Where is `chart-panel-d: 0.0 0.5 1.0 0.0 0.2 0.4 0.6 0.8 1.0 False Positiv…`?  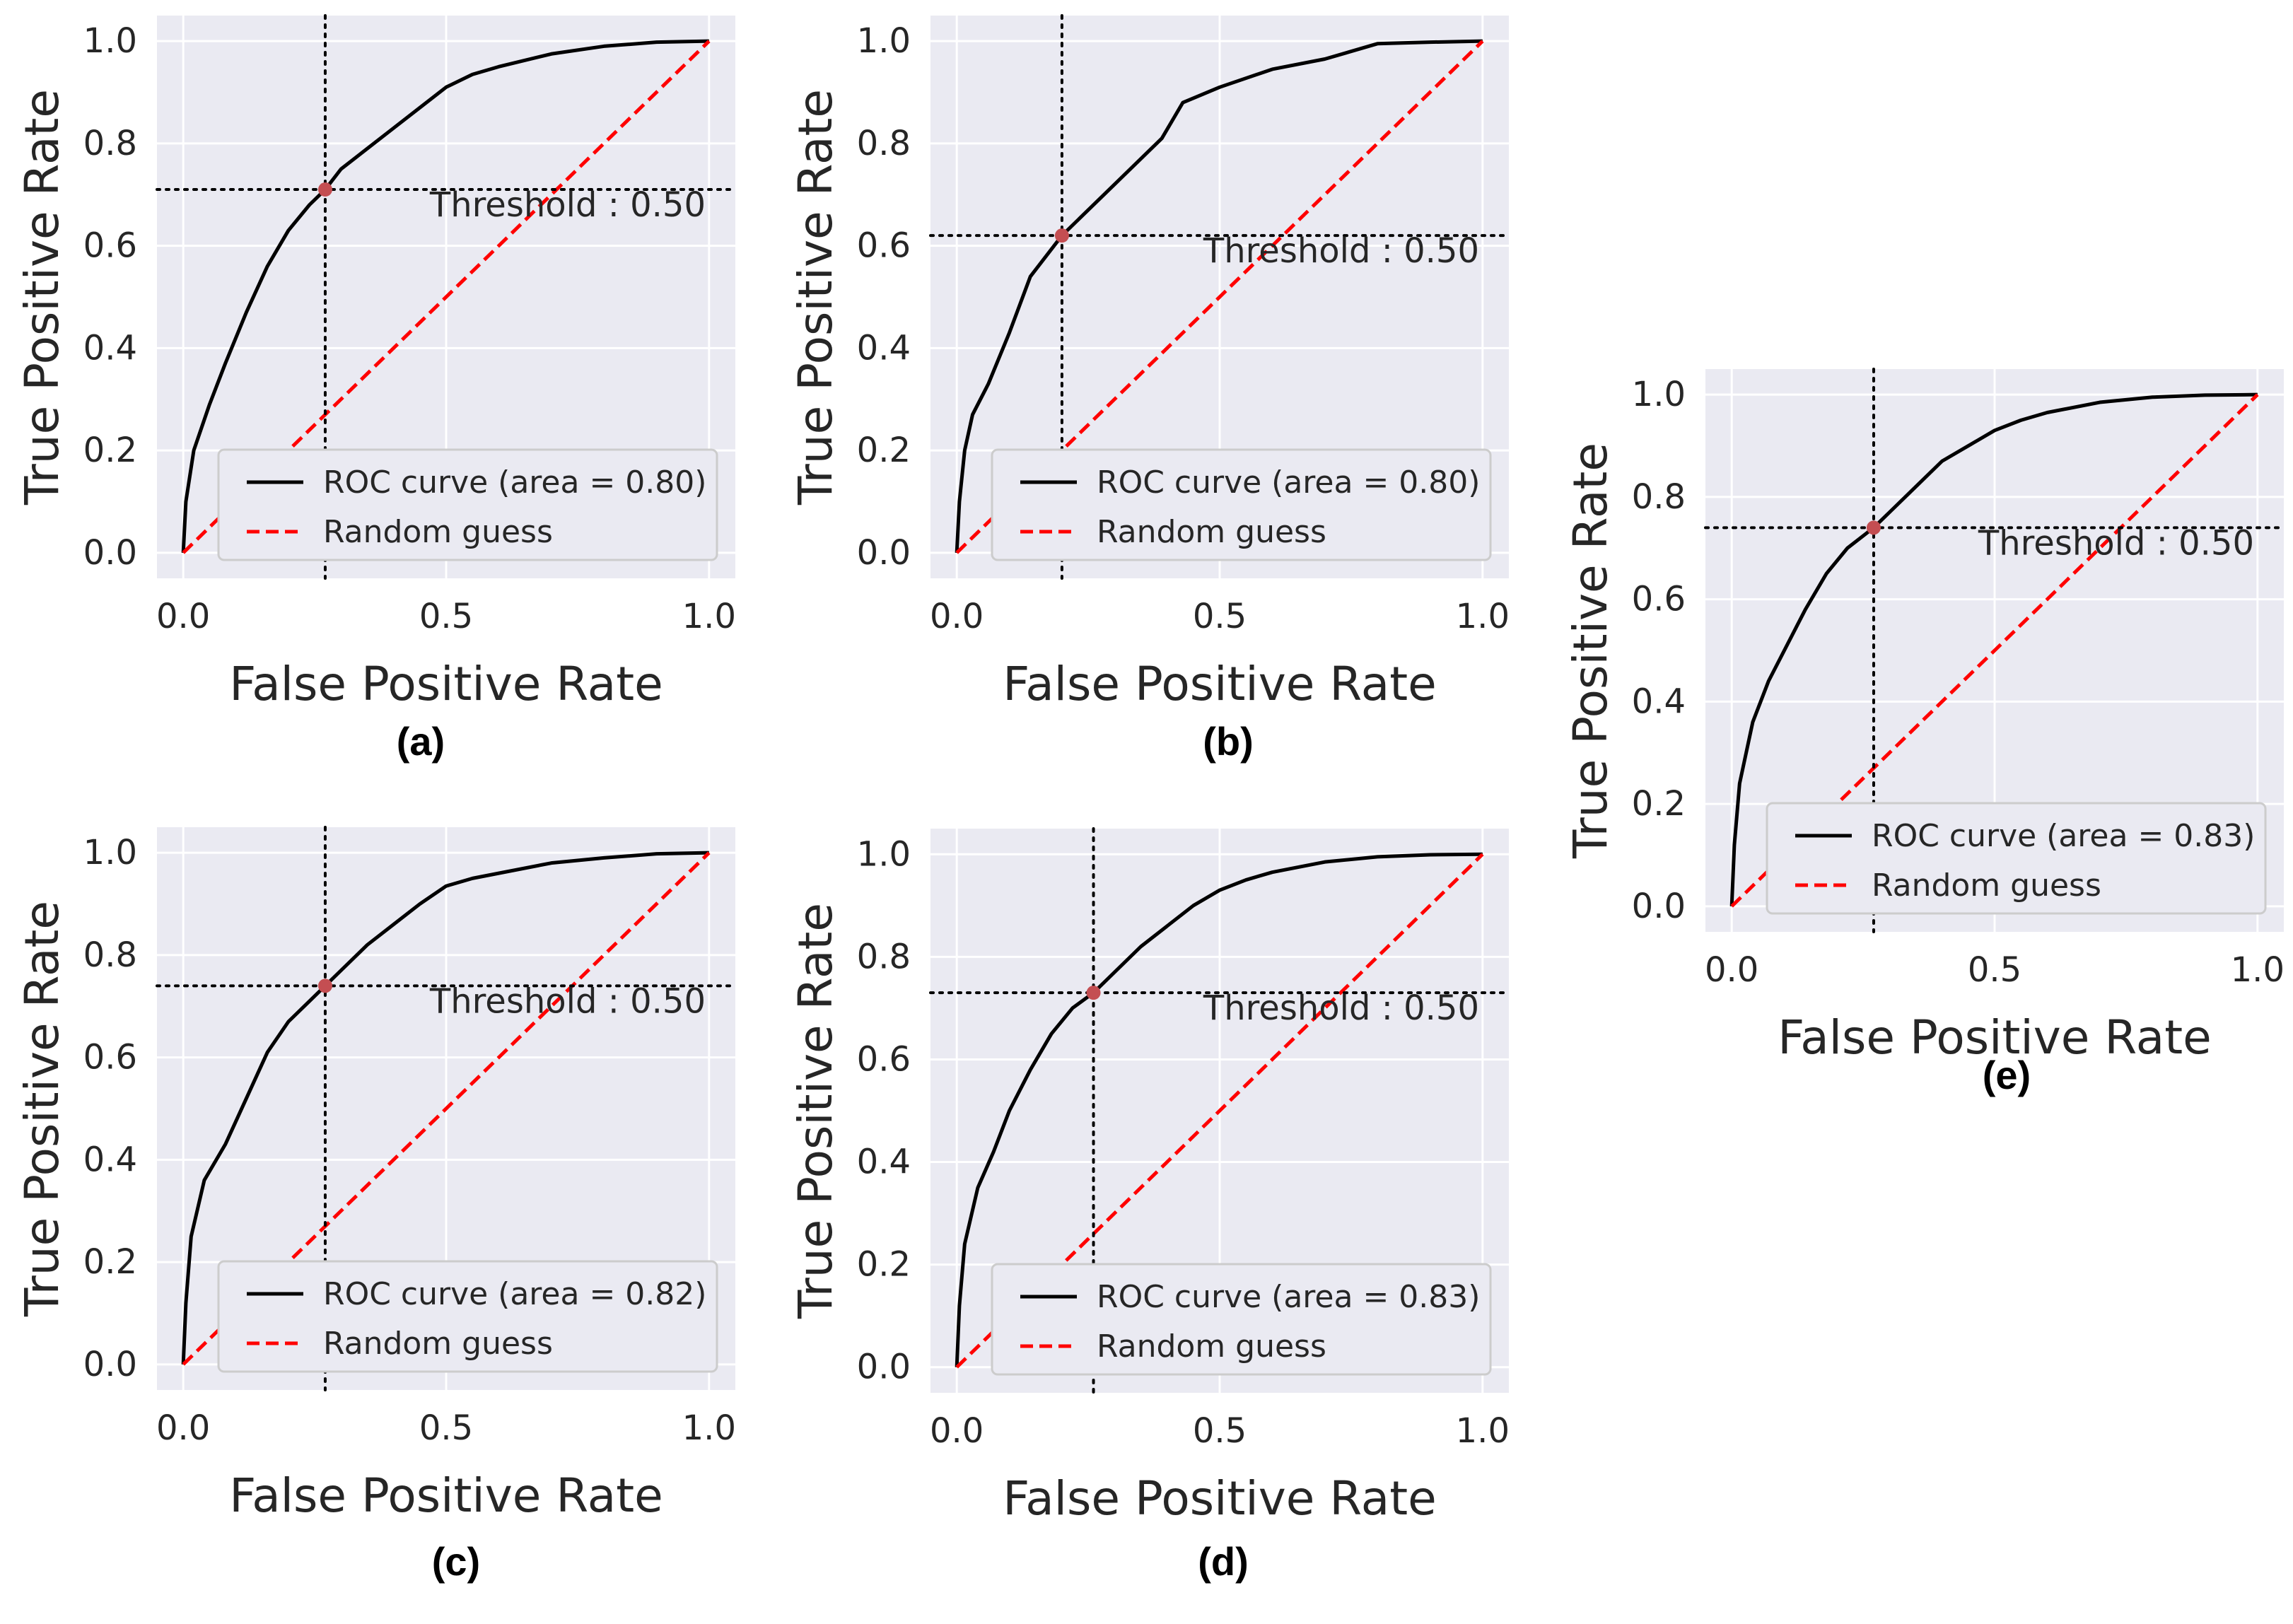
chart-panel-d: 0.0 0.5 1.0 0.0 0.2 0.4 0.6 0.8 1.0 False Positiv… is located at coordinates (1149, 1205).